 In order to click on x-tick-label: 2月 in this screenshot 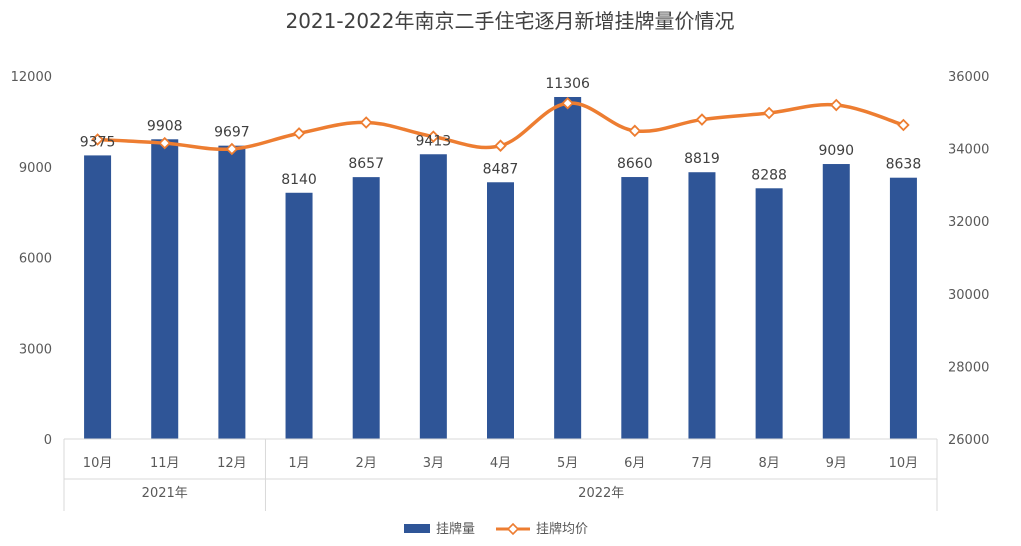, I will do `click(366, 463)`.